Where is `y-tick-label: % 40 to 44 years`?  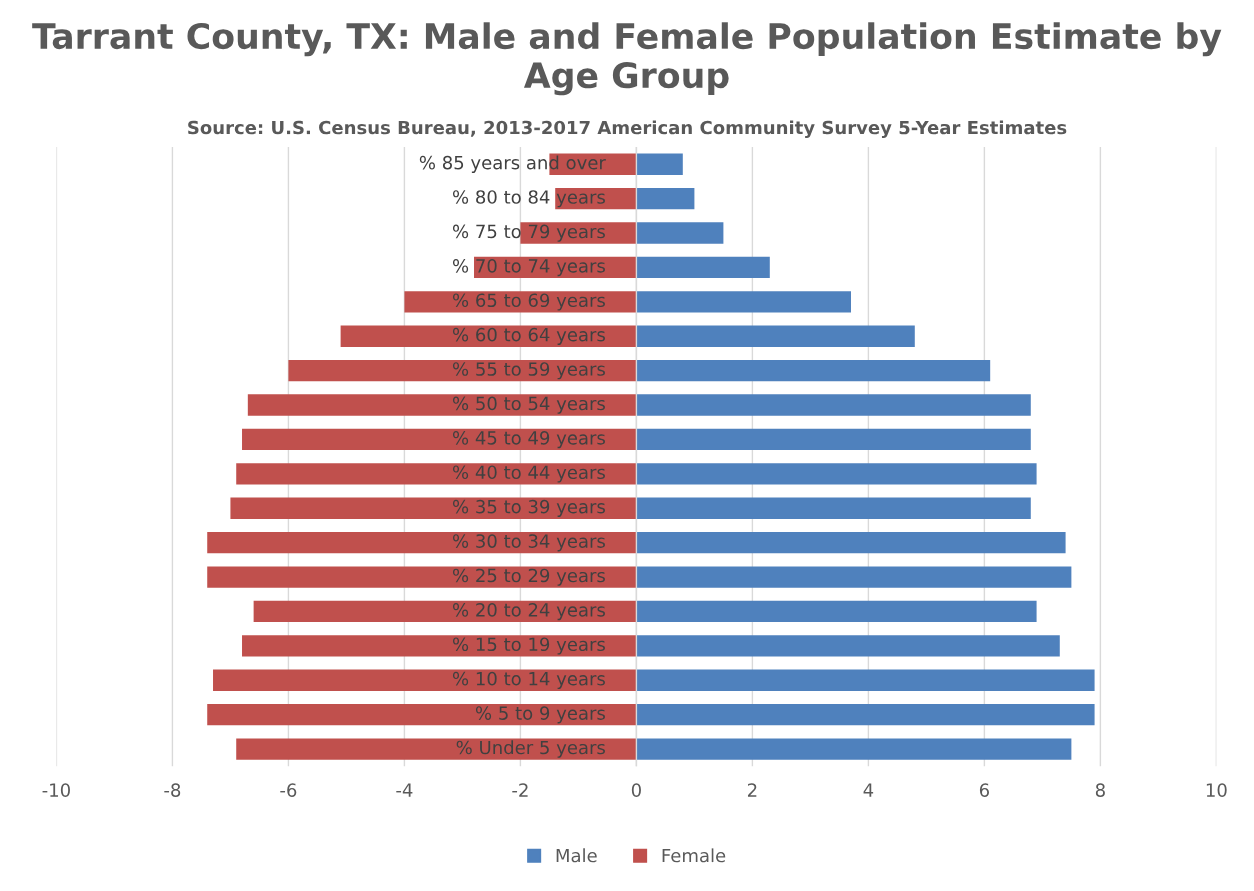 y-tick-label: % 40 to 44 years is located at coordinates (528, 474).